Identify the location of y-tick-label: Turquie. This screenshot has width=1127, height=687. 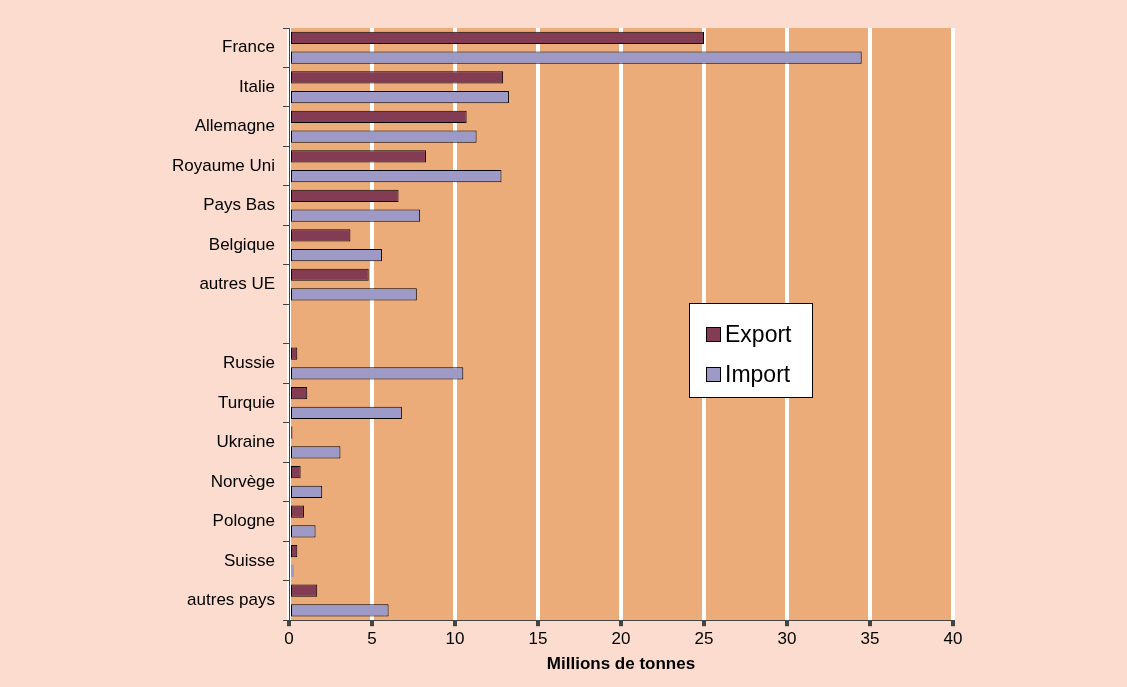
(246, 402).